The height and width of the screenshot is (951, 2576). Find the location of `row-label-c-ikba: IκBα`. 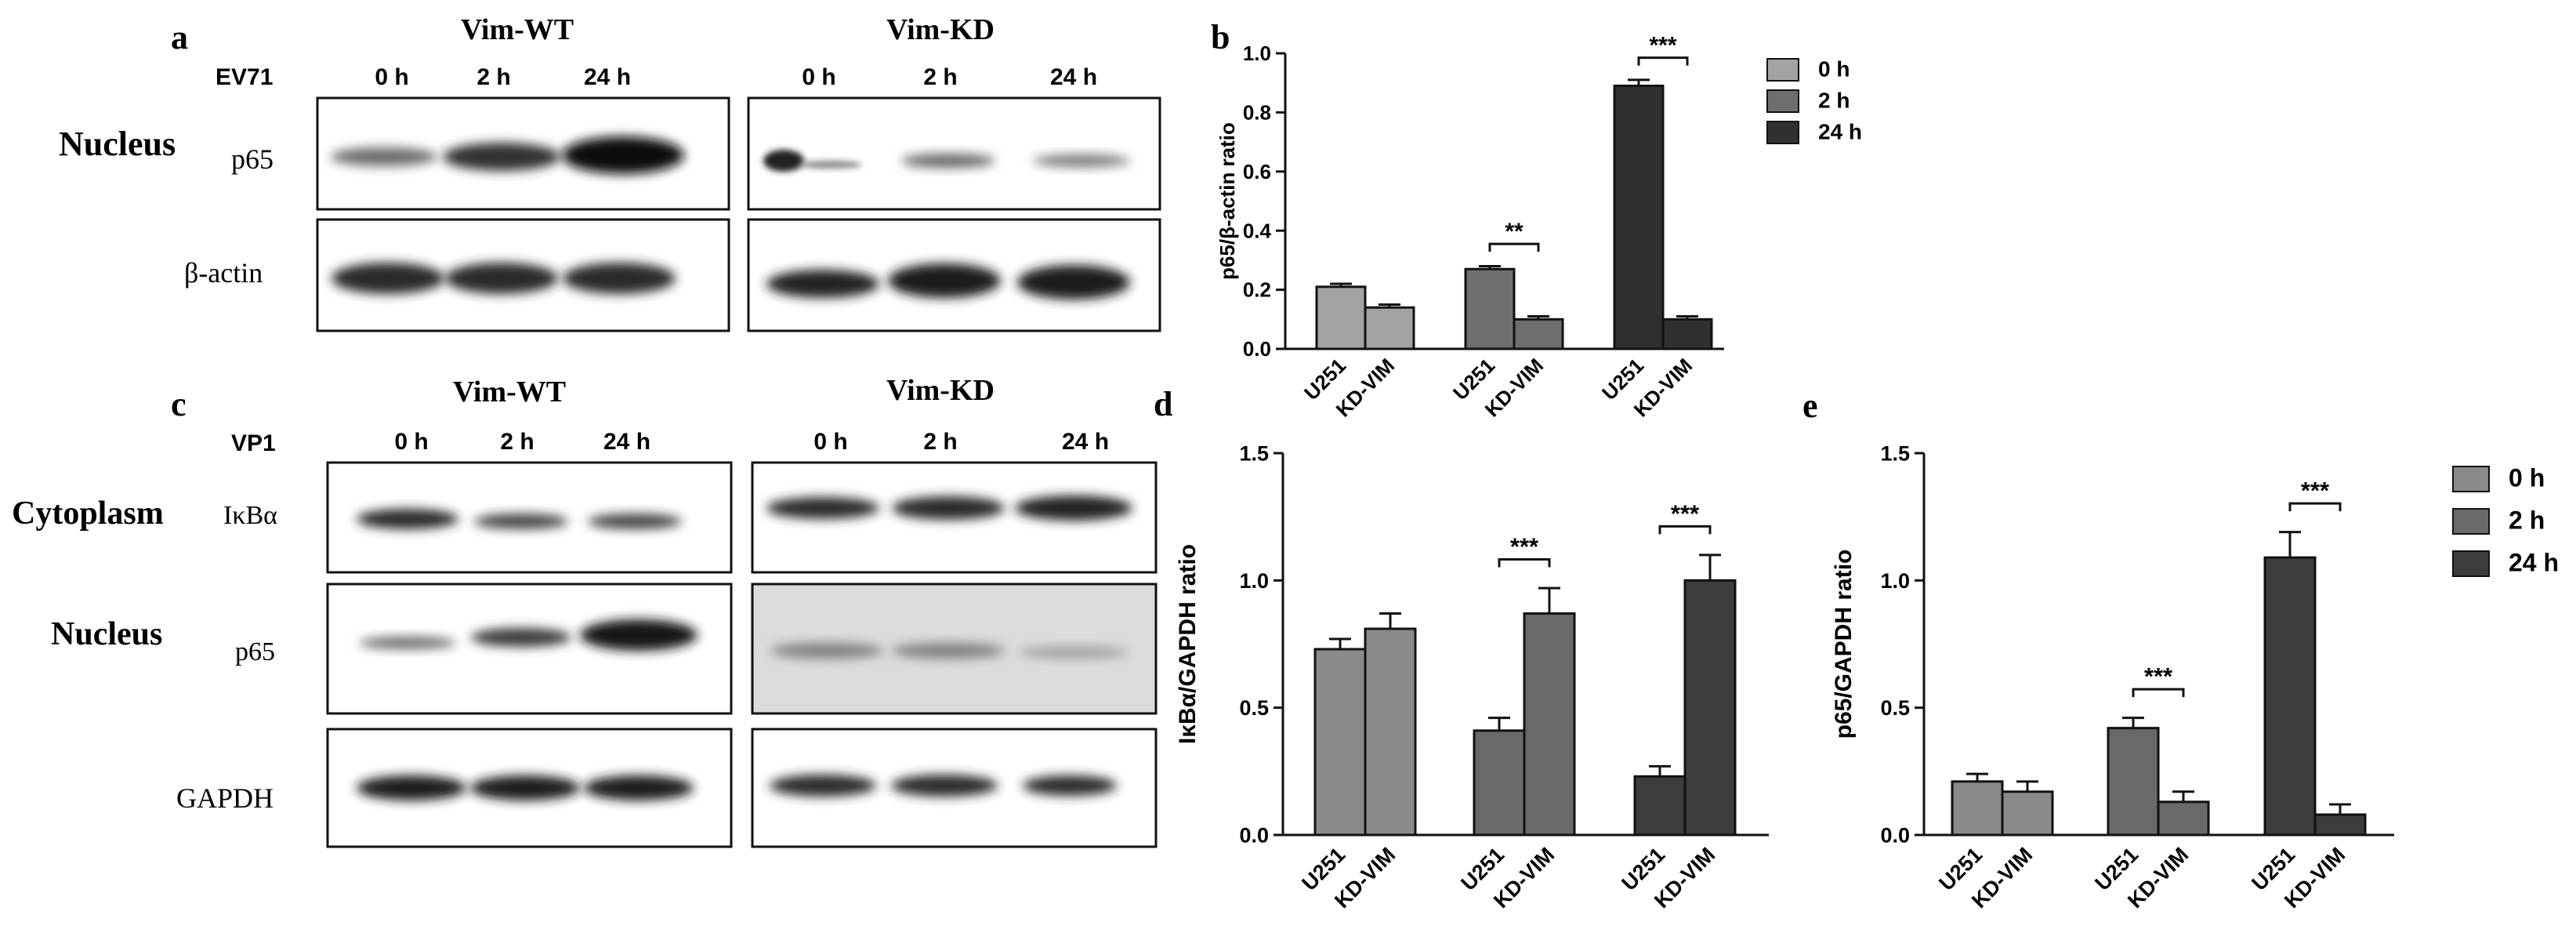

row-label-c-ikba: IκBα is located at coordinates (250, 515).